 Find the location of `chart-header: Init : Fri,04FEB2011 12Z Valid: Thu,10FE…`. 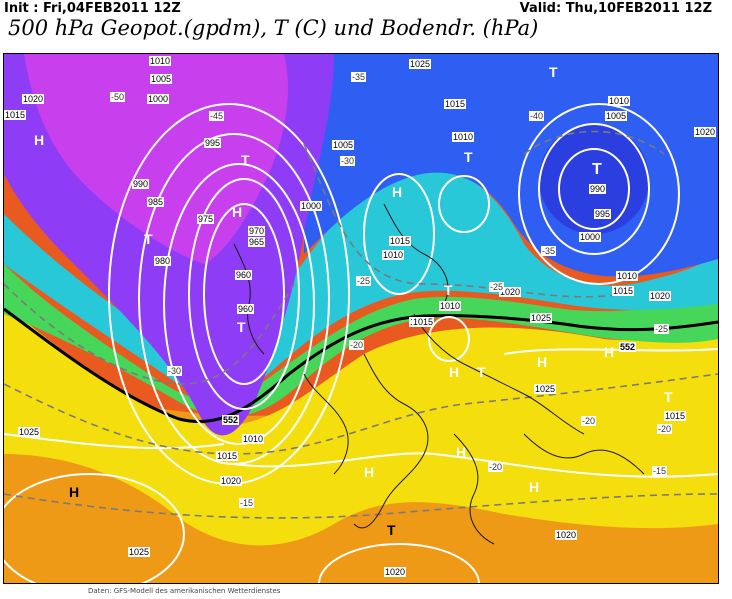

chart-header: Init : Fri,04FEB2011 12Z Valid: Thu,10FE… is located at coordinates (366, 26).